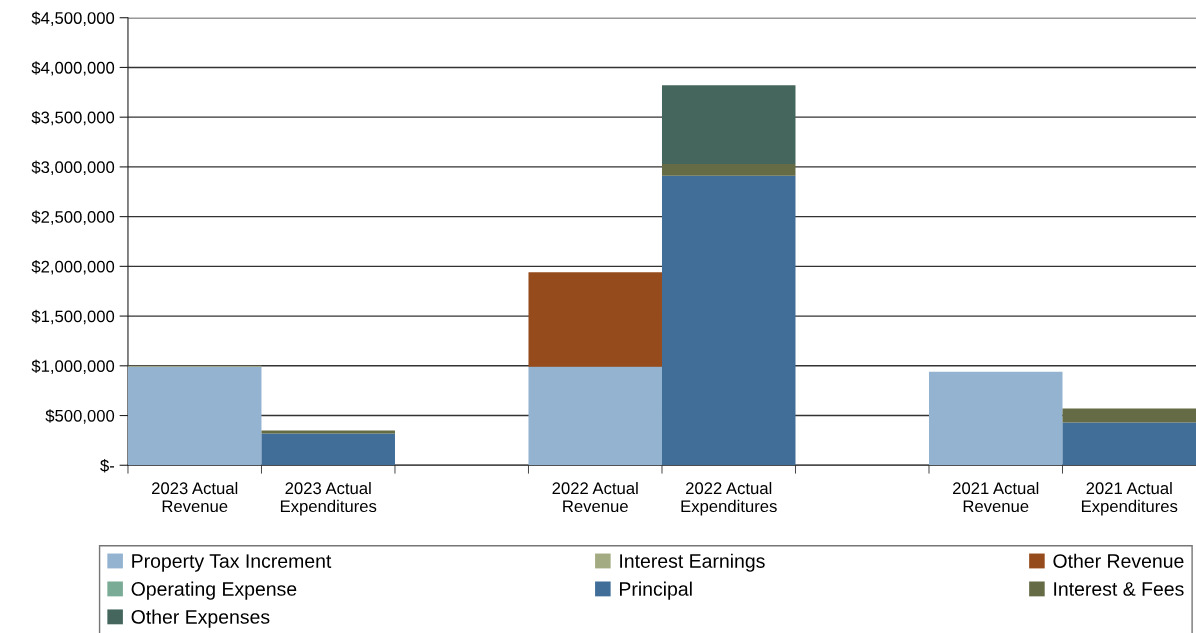 Image resolution: width=1196 pixels, height=633 pixels. What do you see at coordinates (195, 497) in the screenshot?
I see `x-tick-label: 2023 Actual Revenue` at bounding box center [195, 497].